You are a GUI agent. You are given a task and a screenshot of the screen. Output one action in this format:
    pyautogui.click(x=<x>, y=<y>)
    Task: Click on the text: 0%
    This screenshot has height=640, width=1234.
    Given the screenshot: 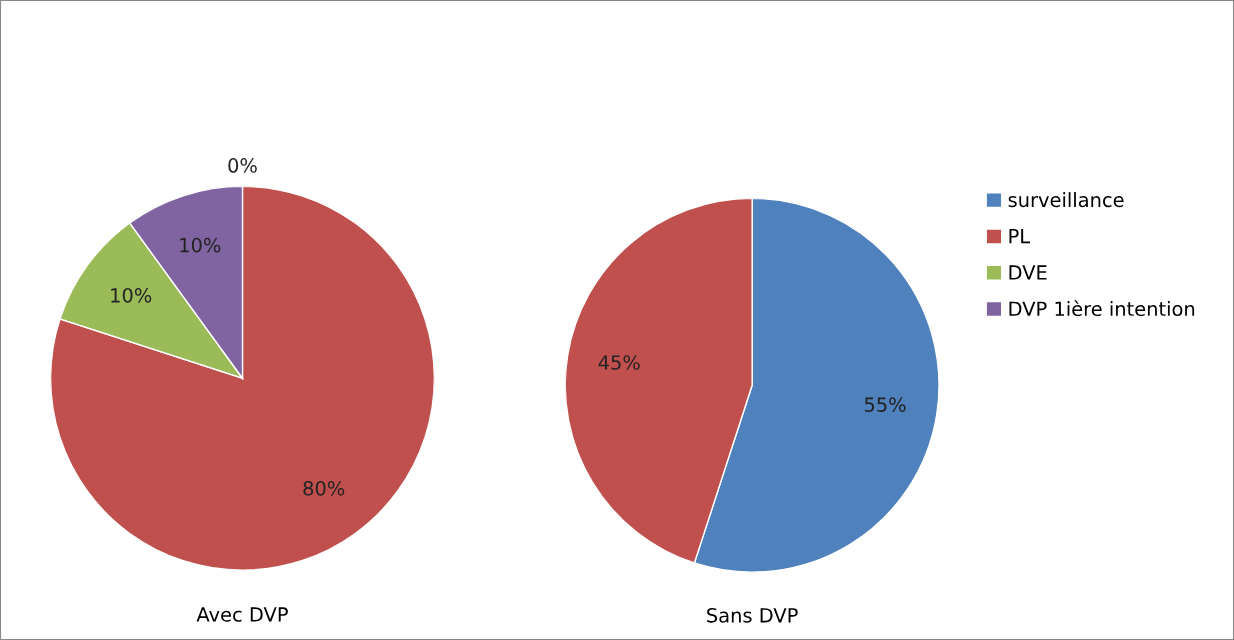 What is the action you would take?
    pyautogui.click(x=242, y=165)
    